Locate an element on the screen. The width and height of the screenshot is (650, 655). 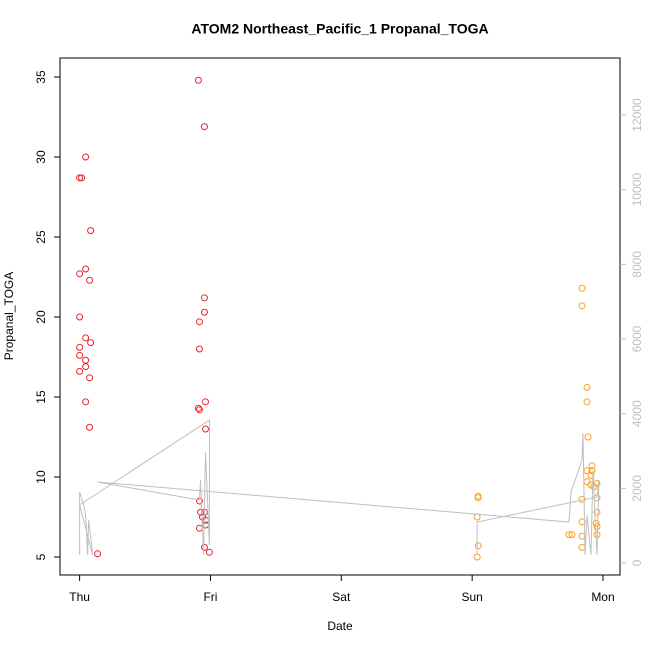
y2-tick-label: 10000 is located at coordinates (637, 190).